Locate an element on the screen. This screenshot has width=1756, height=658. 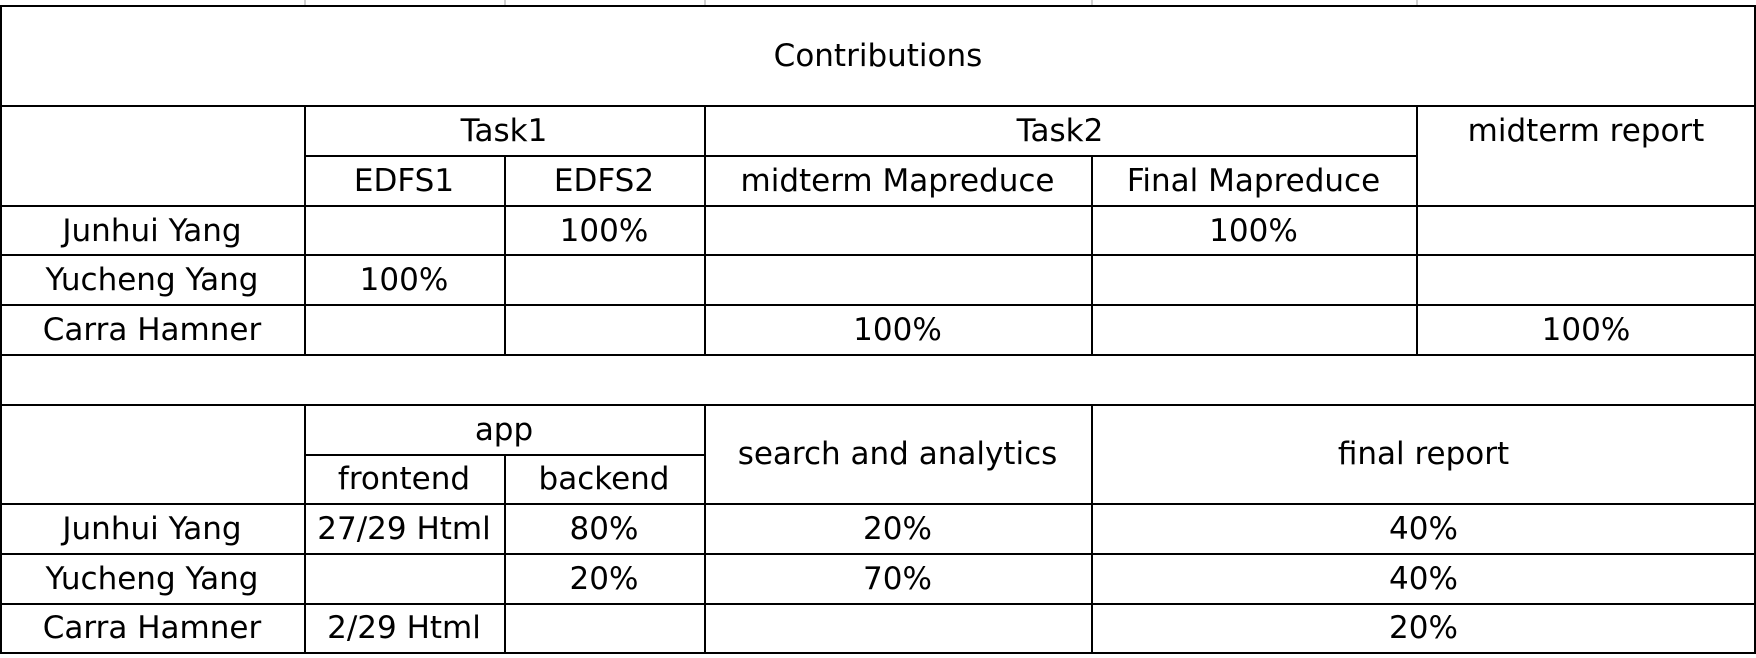
cell-final-report: 20% is located at coordinates (1423, 628).